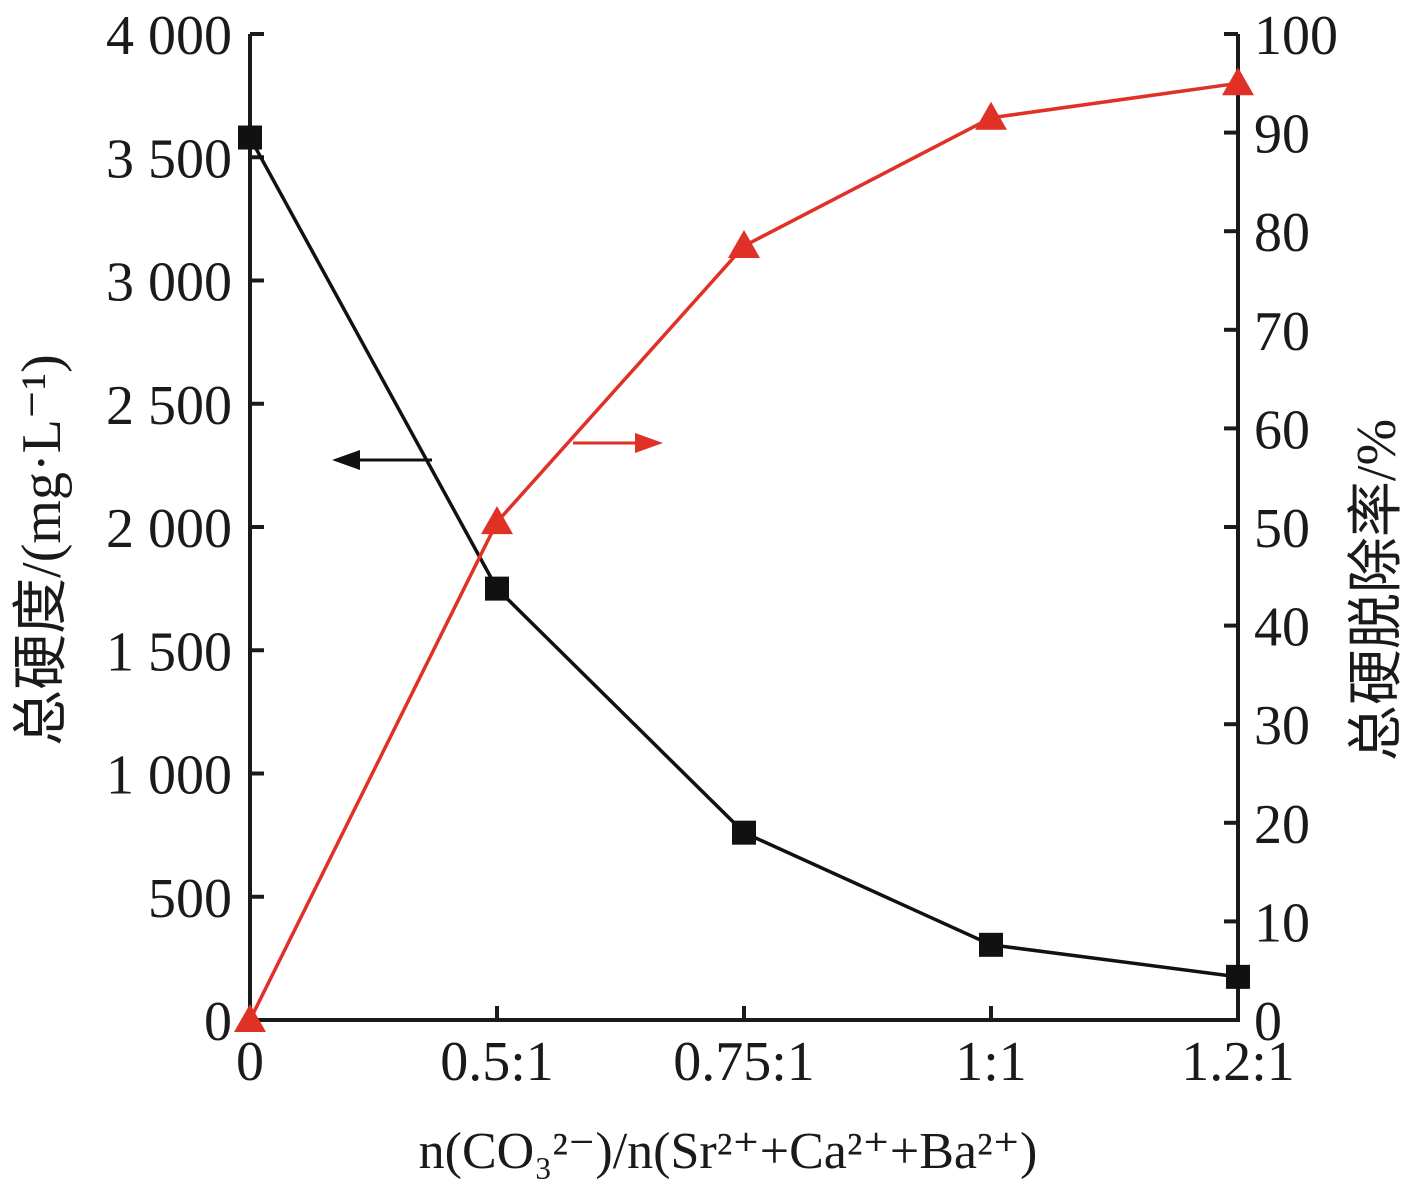 The width and height of the screenshot is (1417, 1181). Describe the element at coordinates (1282, 332) in the screenshot. I see `right-tick-label: 70` at that location.